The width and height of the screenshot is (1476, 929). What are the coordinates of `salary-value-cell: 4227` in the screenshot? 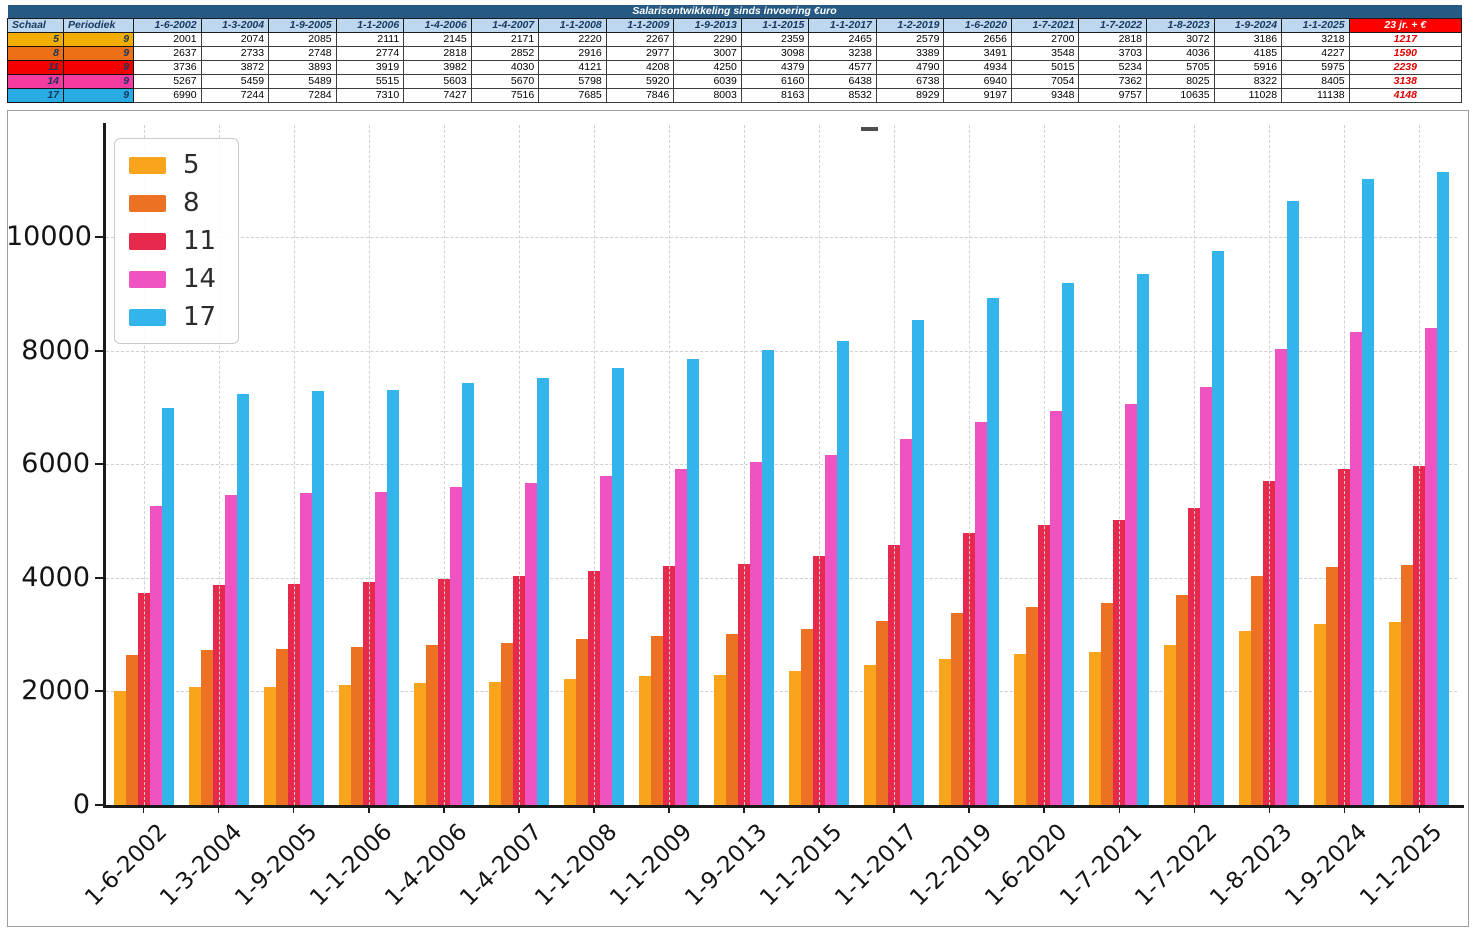 It's located at (1315, 53).